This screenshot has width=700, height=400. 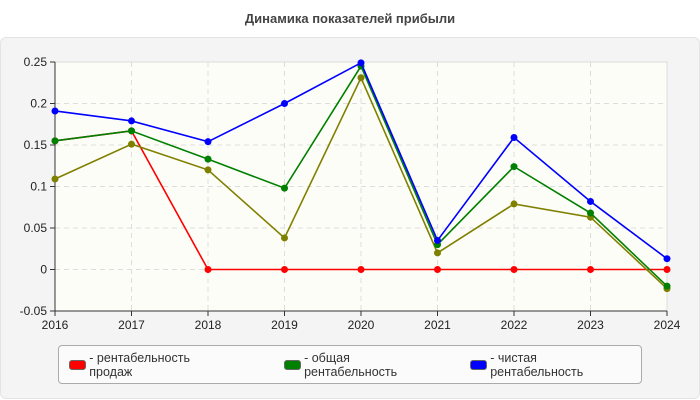 I want to click on x-tick-label: 2022, so click(x=514, y=325).